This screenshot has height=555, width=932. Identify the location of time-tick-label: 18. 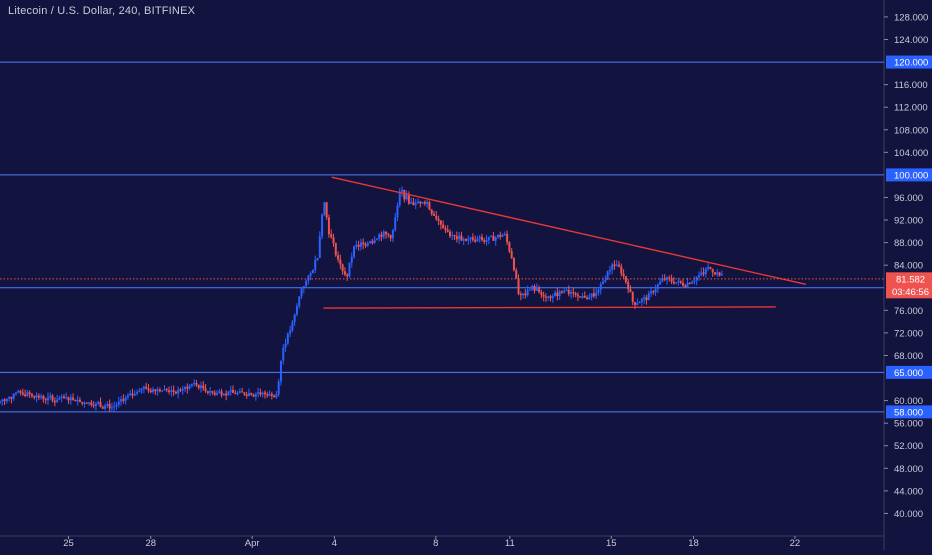
(693, 543).